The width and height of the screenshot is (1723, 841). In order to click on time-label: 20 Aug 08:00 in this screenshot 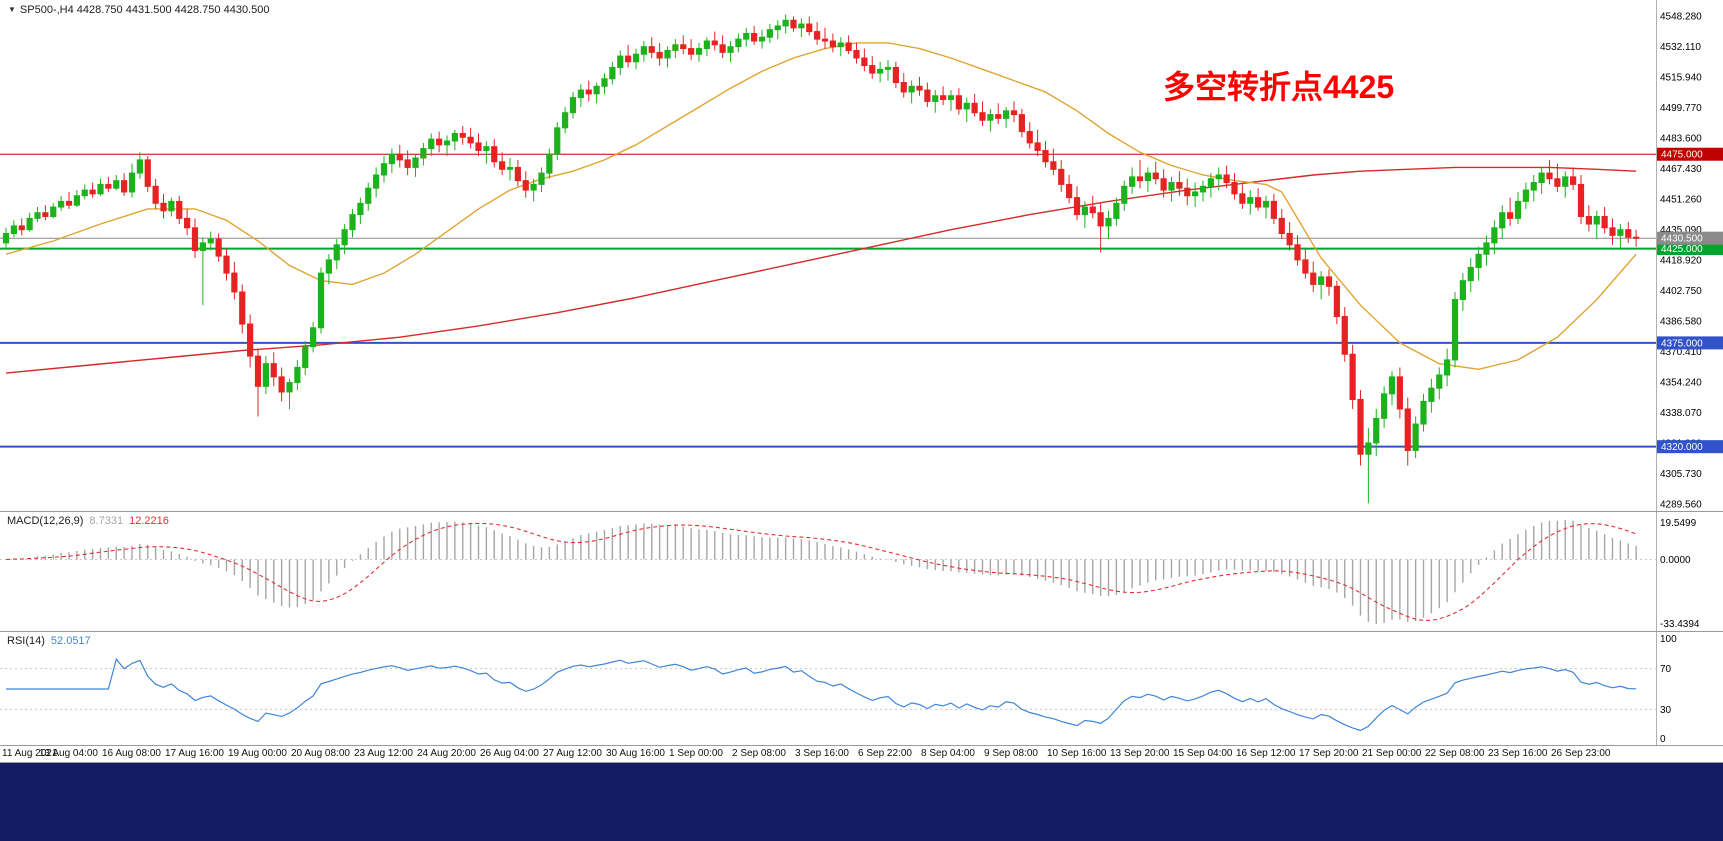, I will do `click(320, 753)`.